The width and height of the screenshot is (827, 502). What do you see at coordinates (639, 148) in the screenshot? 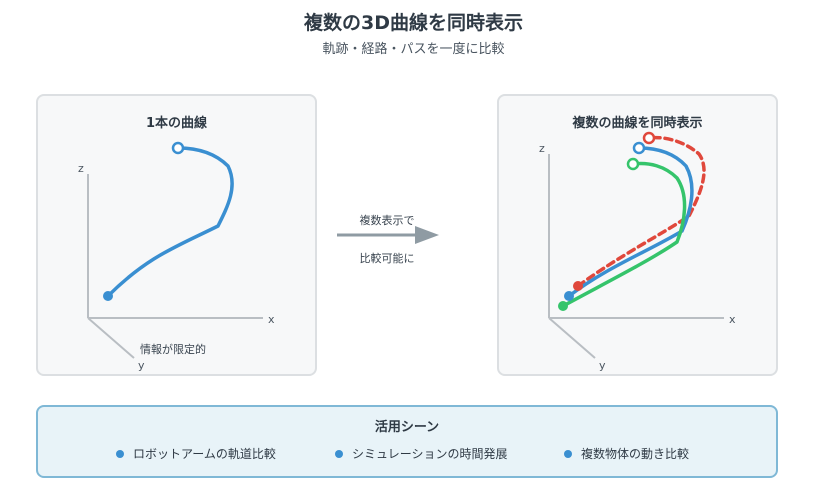
I see `blue-end-marker` at bounding box center [639, 148].